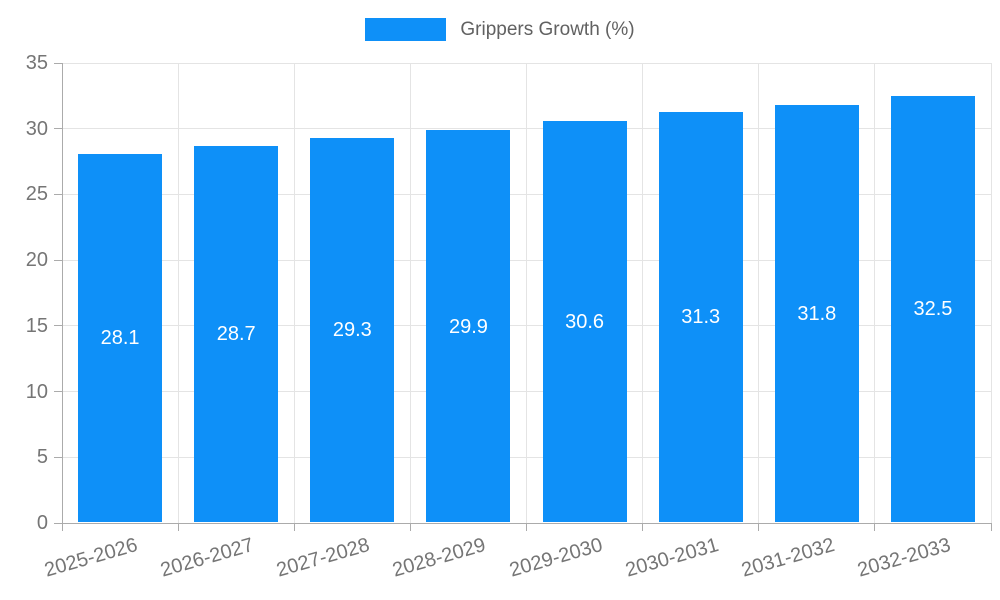 The width and height of the screenshot is (1000, 600). What do you see at coordinates (36, 194) in the screenshot?
I see `y-tick-label: 25` at bounding box center [36, 194].